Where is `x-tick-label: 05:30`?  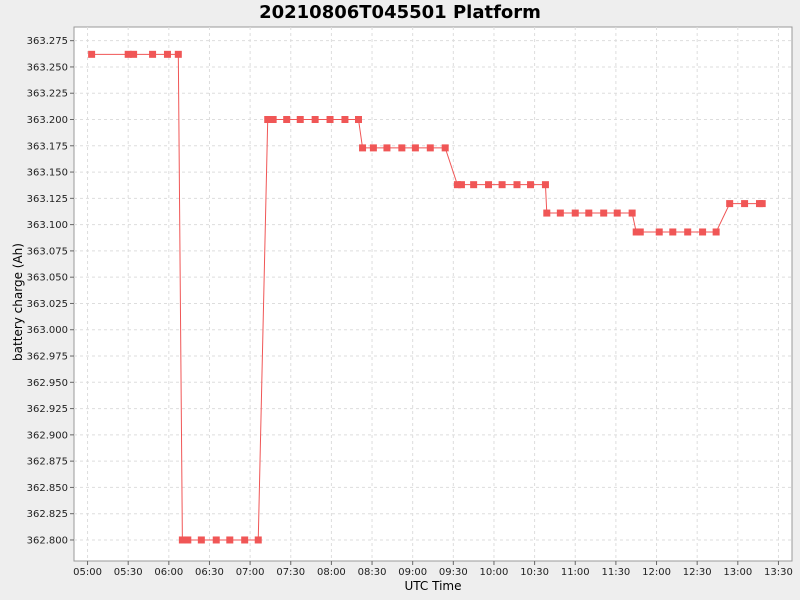 x-tick-label: 05:30 is located at coordinates (128, 572).